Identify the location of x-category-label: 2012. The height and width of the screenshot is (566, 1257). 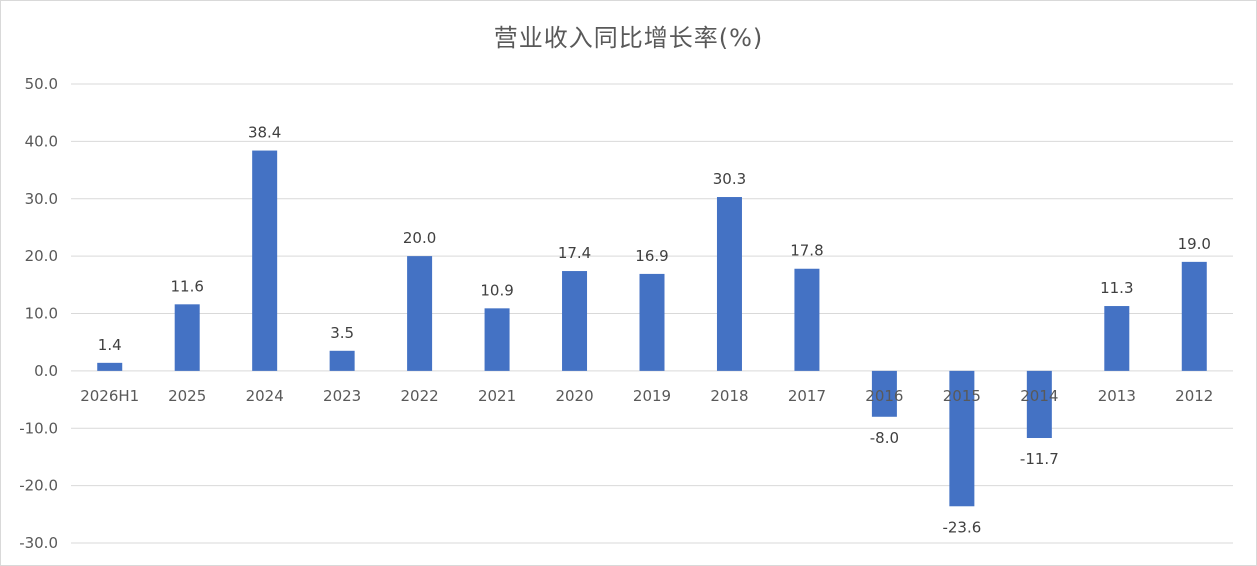
(1194, 396).